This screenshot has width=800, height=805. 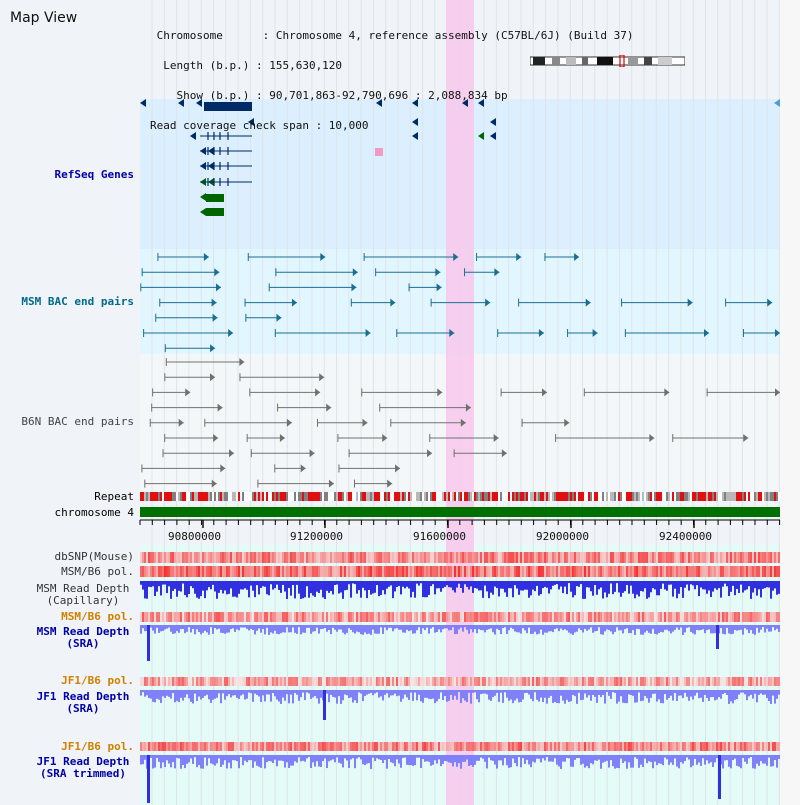 What do you see at coordinates (607, 60) in the screenshot?
I see `chromosome-ideogram-icon` at bounding box center [607, 60].